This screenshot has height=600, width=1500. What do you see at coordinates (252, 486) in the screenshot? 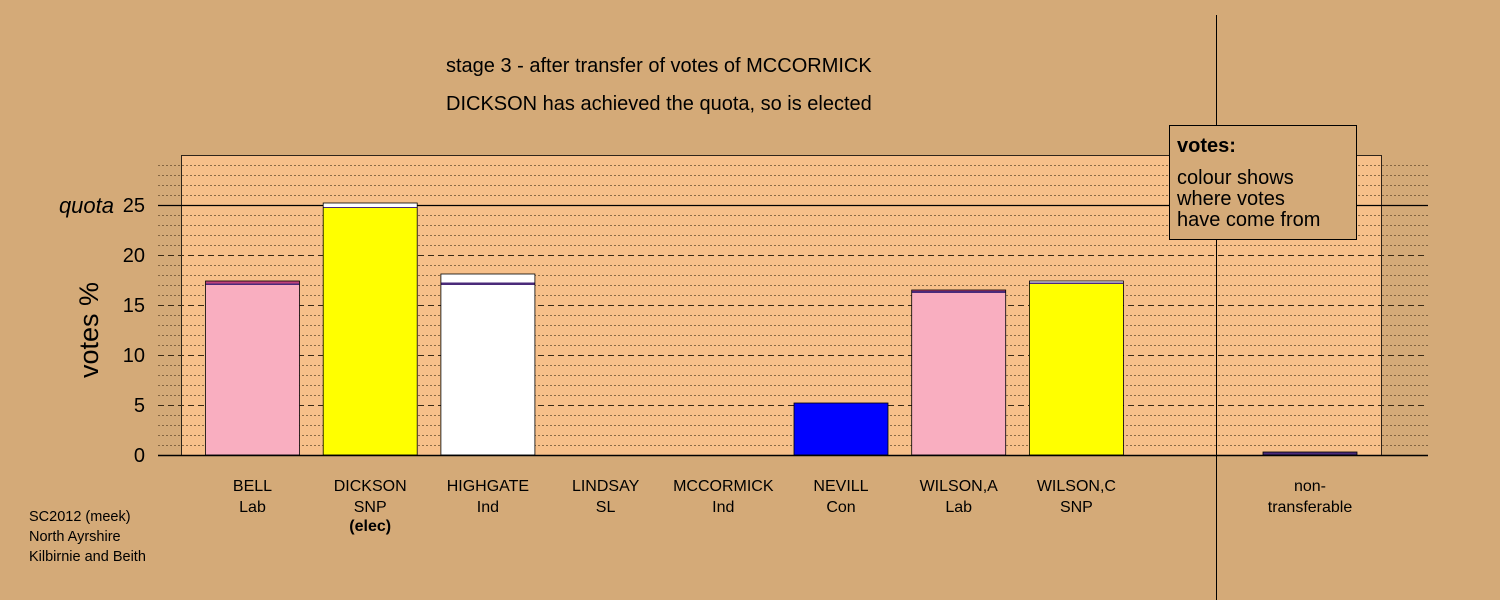
I see `candidate-name-label: BELL` at bounding box center [252, 486].